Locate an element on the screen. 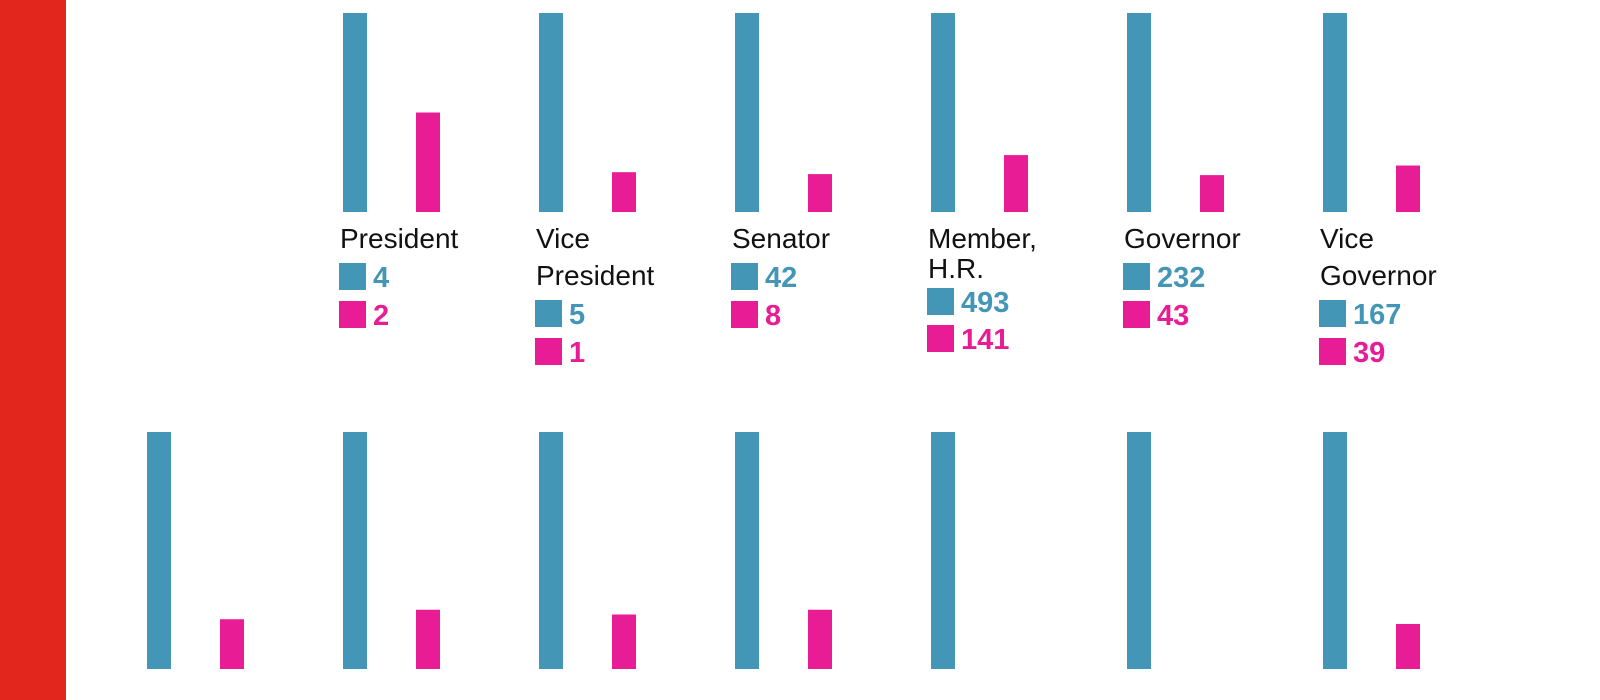 The image size is (1600, 700). panel-label-3-1: H.R. is located at coordinates (956, 268).